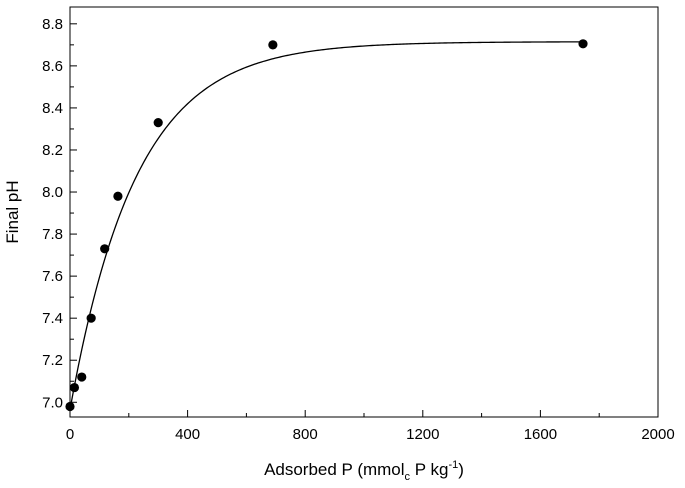 Image resolution: width=685 pixels, height=488 pixels. Describe the element at coordinates (52, 402) in the screenshot. I see `y-tick-label: 7.0` at that location.